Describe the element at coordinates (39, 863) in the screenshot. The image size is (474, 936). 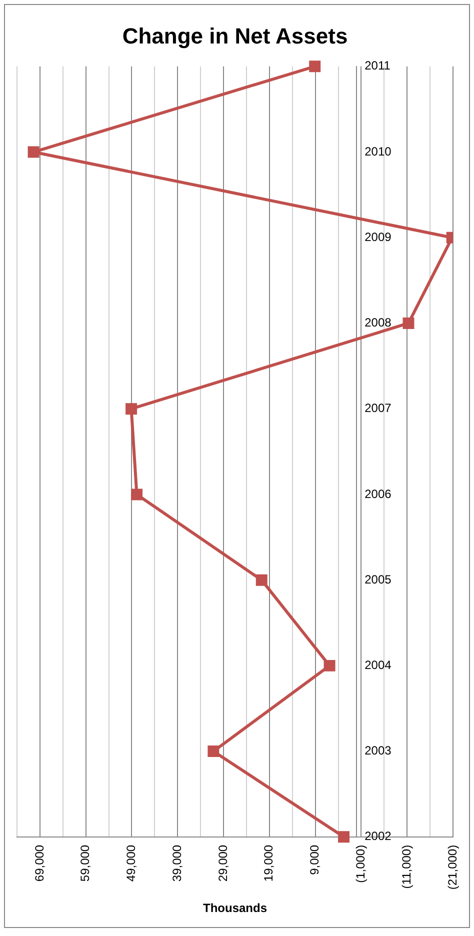
I see `x-tick-label: 69,000` at that location.